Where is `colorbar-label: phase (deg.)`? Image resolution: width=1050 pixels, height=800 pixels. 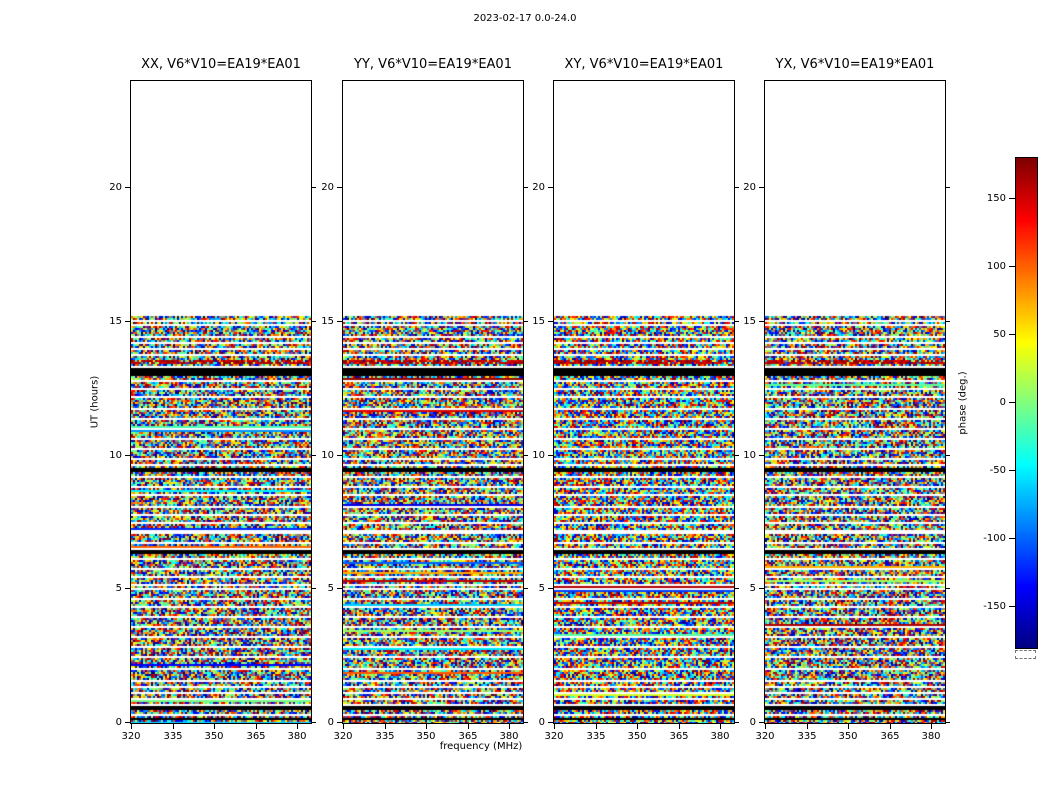
colorbar-label: phase (deg.) is located at coordinates (963, 403).